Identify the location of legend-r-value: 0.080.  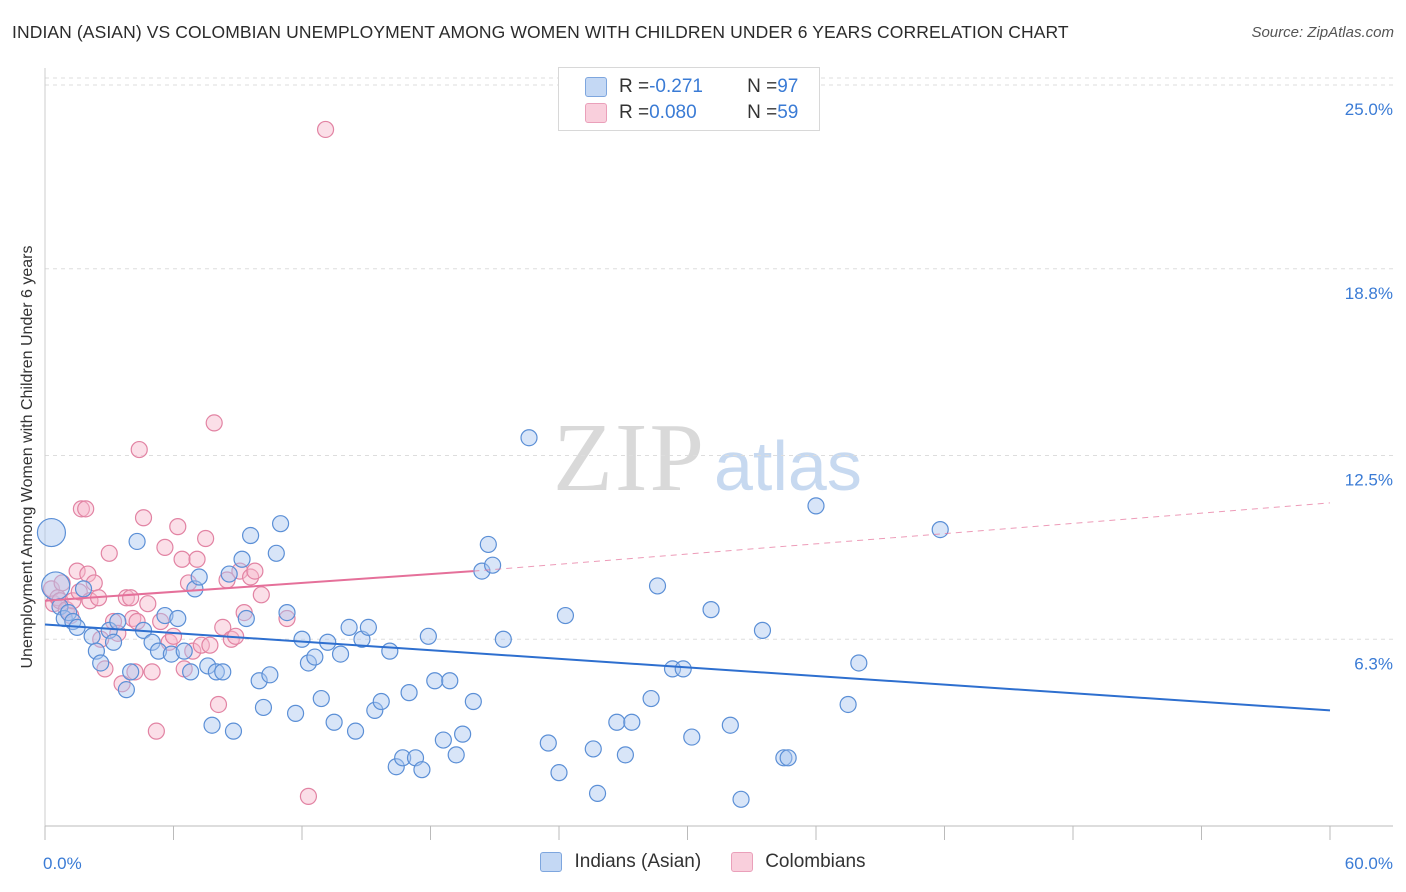
(673, 112).